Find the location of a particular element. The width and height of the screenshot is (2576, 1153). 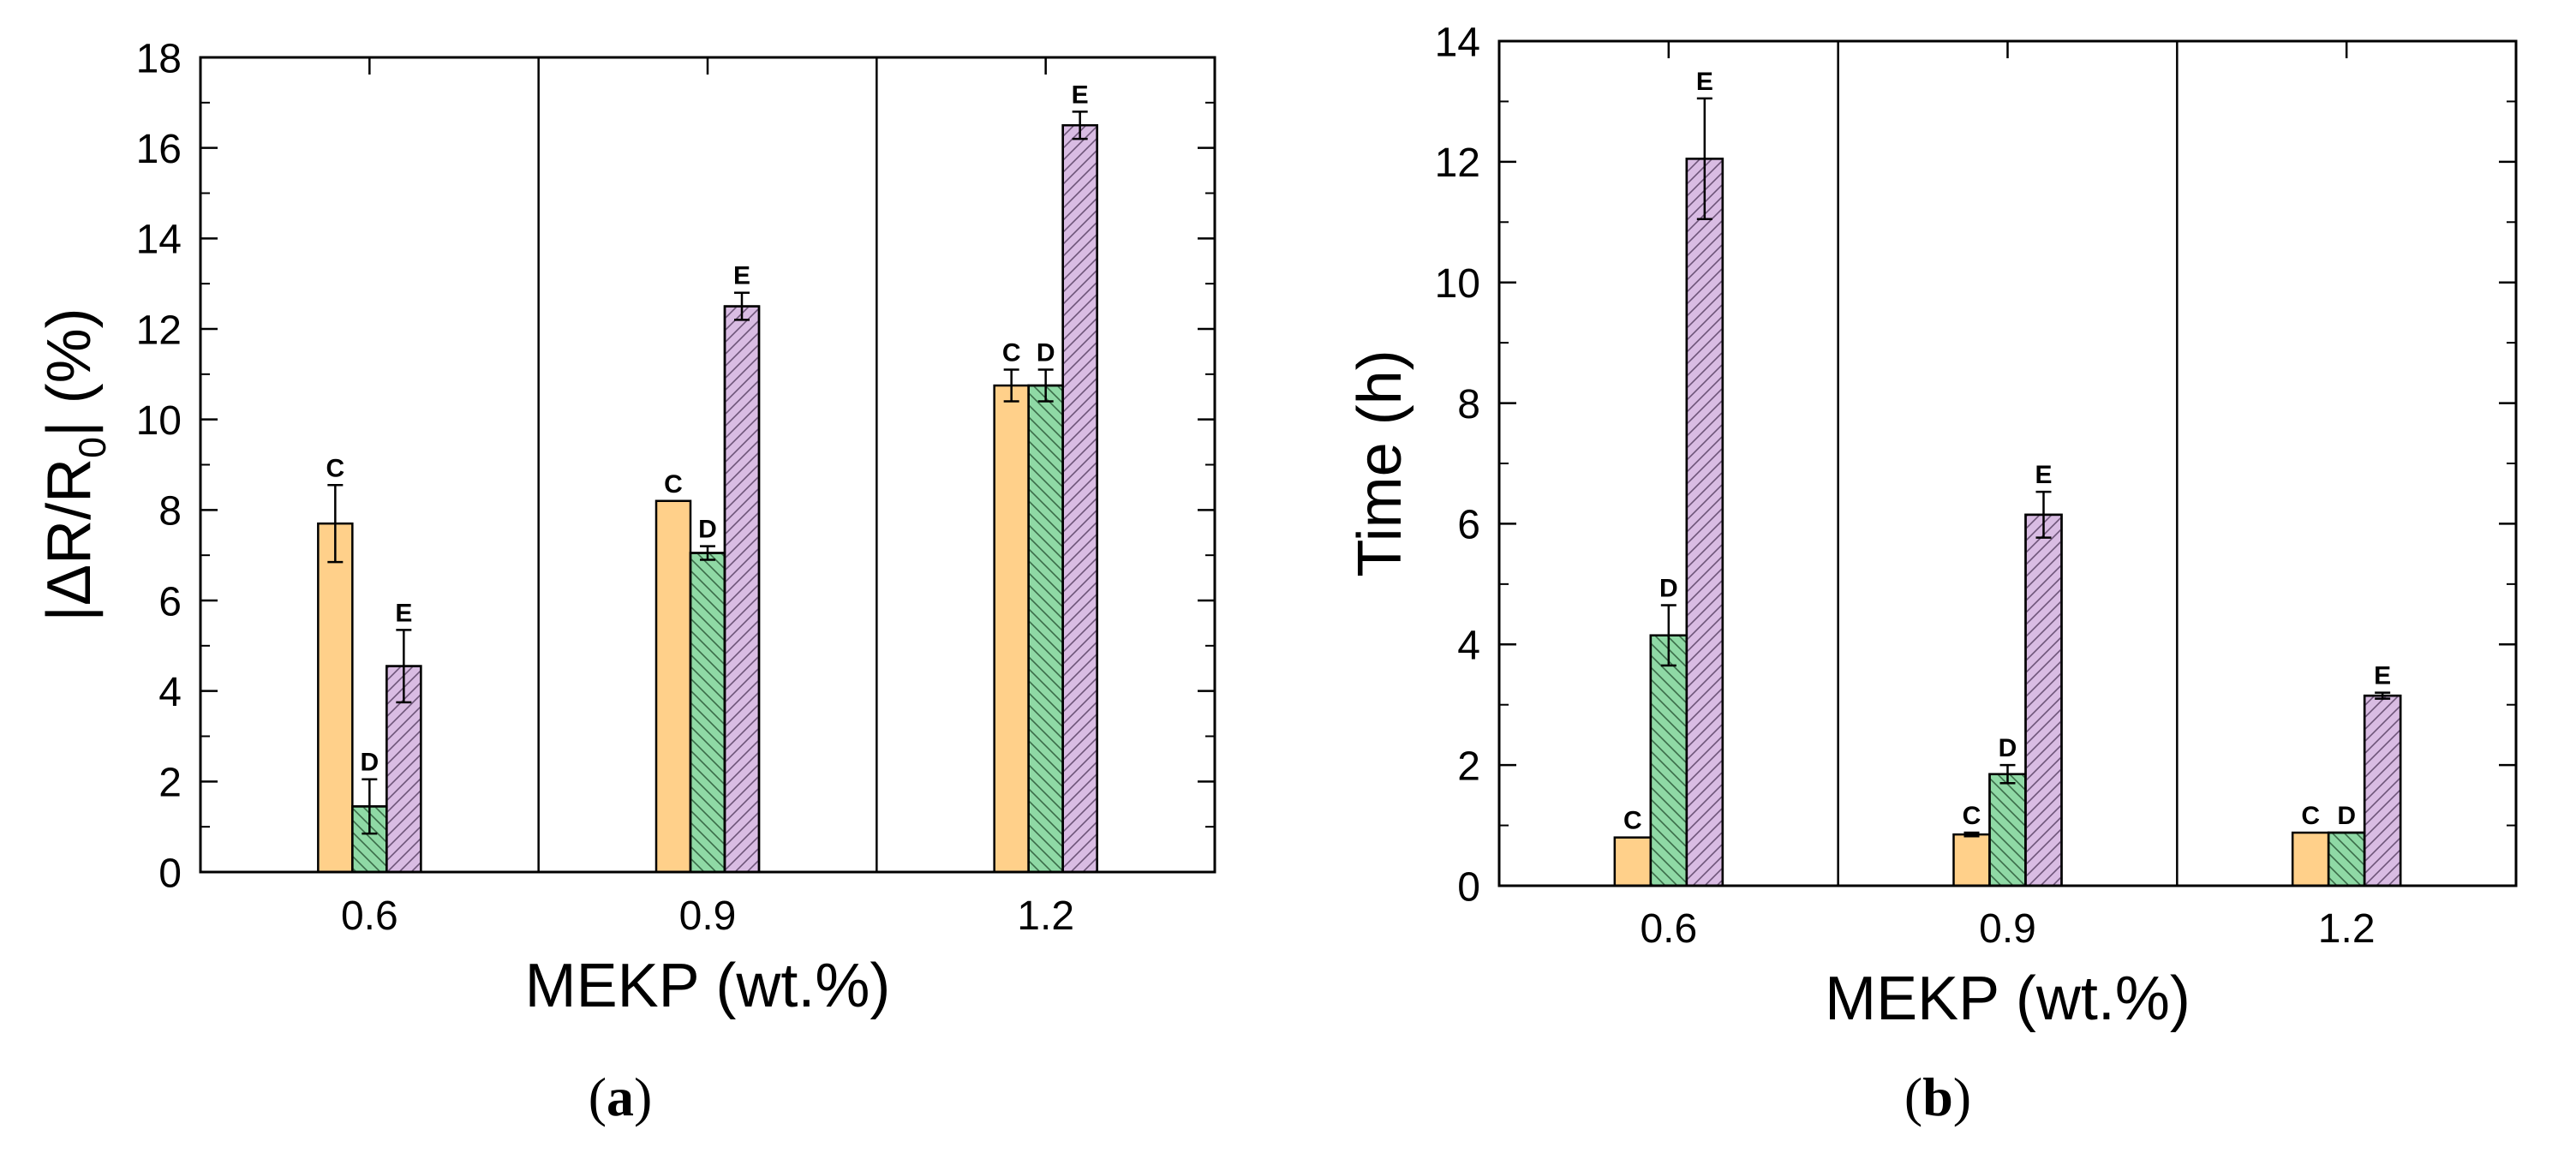

y-axis-label: |ΔR/R0| (%) is located at coordinates (75, 465).